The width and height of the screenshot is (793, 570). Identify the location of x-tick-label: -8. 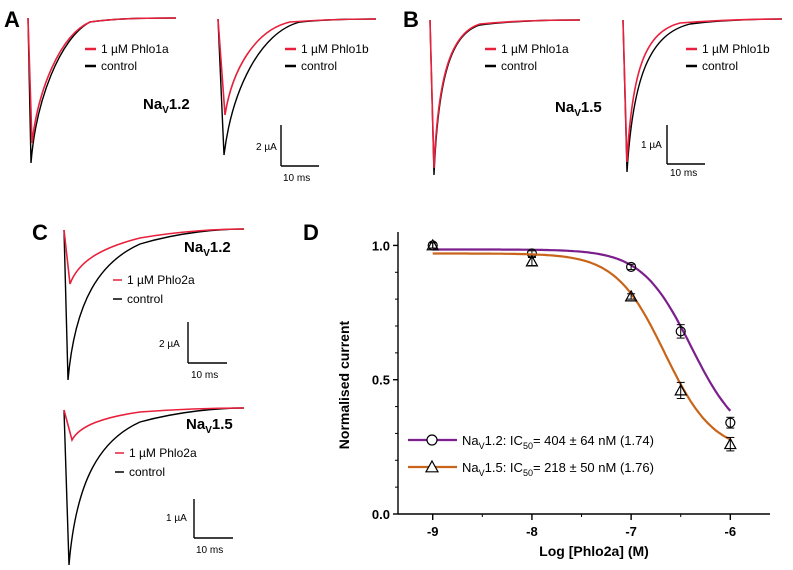
(532, 531).